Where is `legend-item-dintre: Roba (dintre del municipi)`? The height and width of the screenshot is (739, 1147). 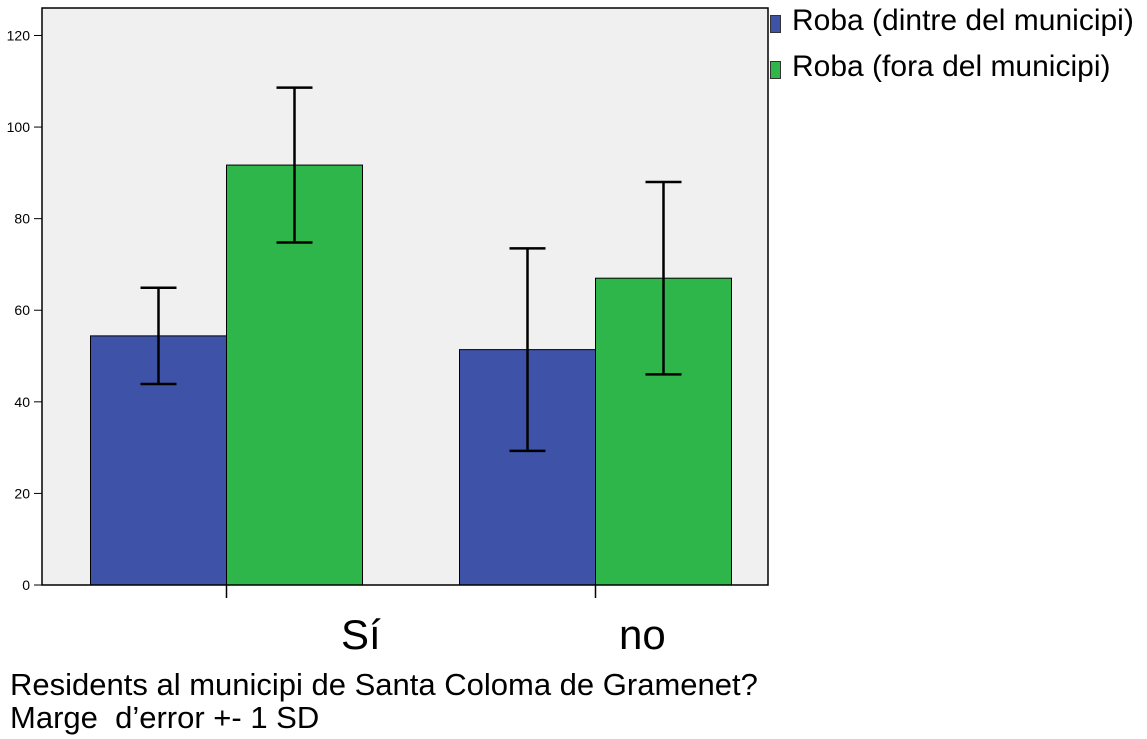
legend-item-dintre: Roba (dintre del municipi) is located at coordinates (956, 24).